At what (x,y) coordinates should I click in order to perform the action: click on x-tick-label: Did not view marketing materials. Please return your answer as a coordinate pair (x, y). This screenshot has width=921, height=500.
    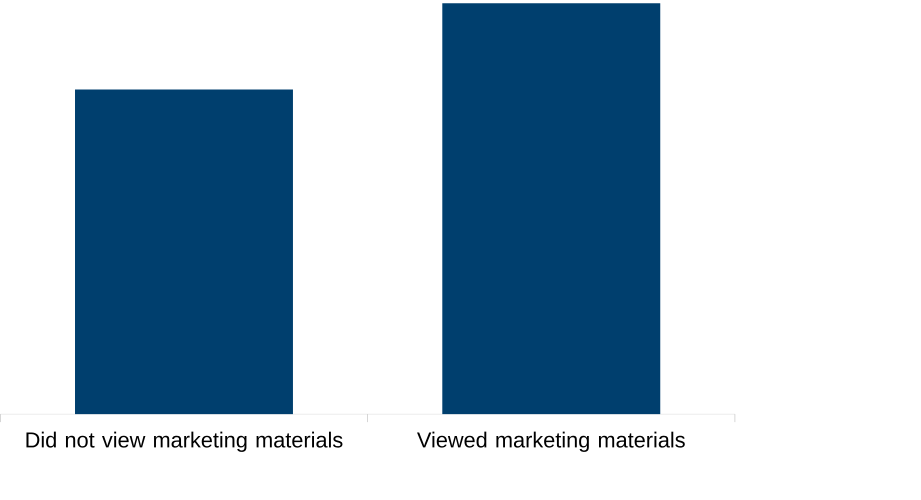
    Looking at the image, I should click on (184, 441).